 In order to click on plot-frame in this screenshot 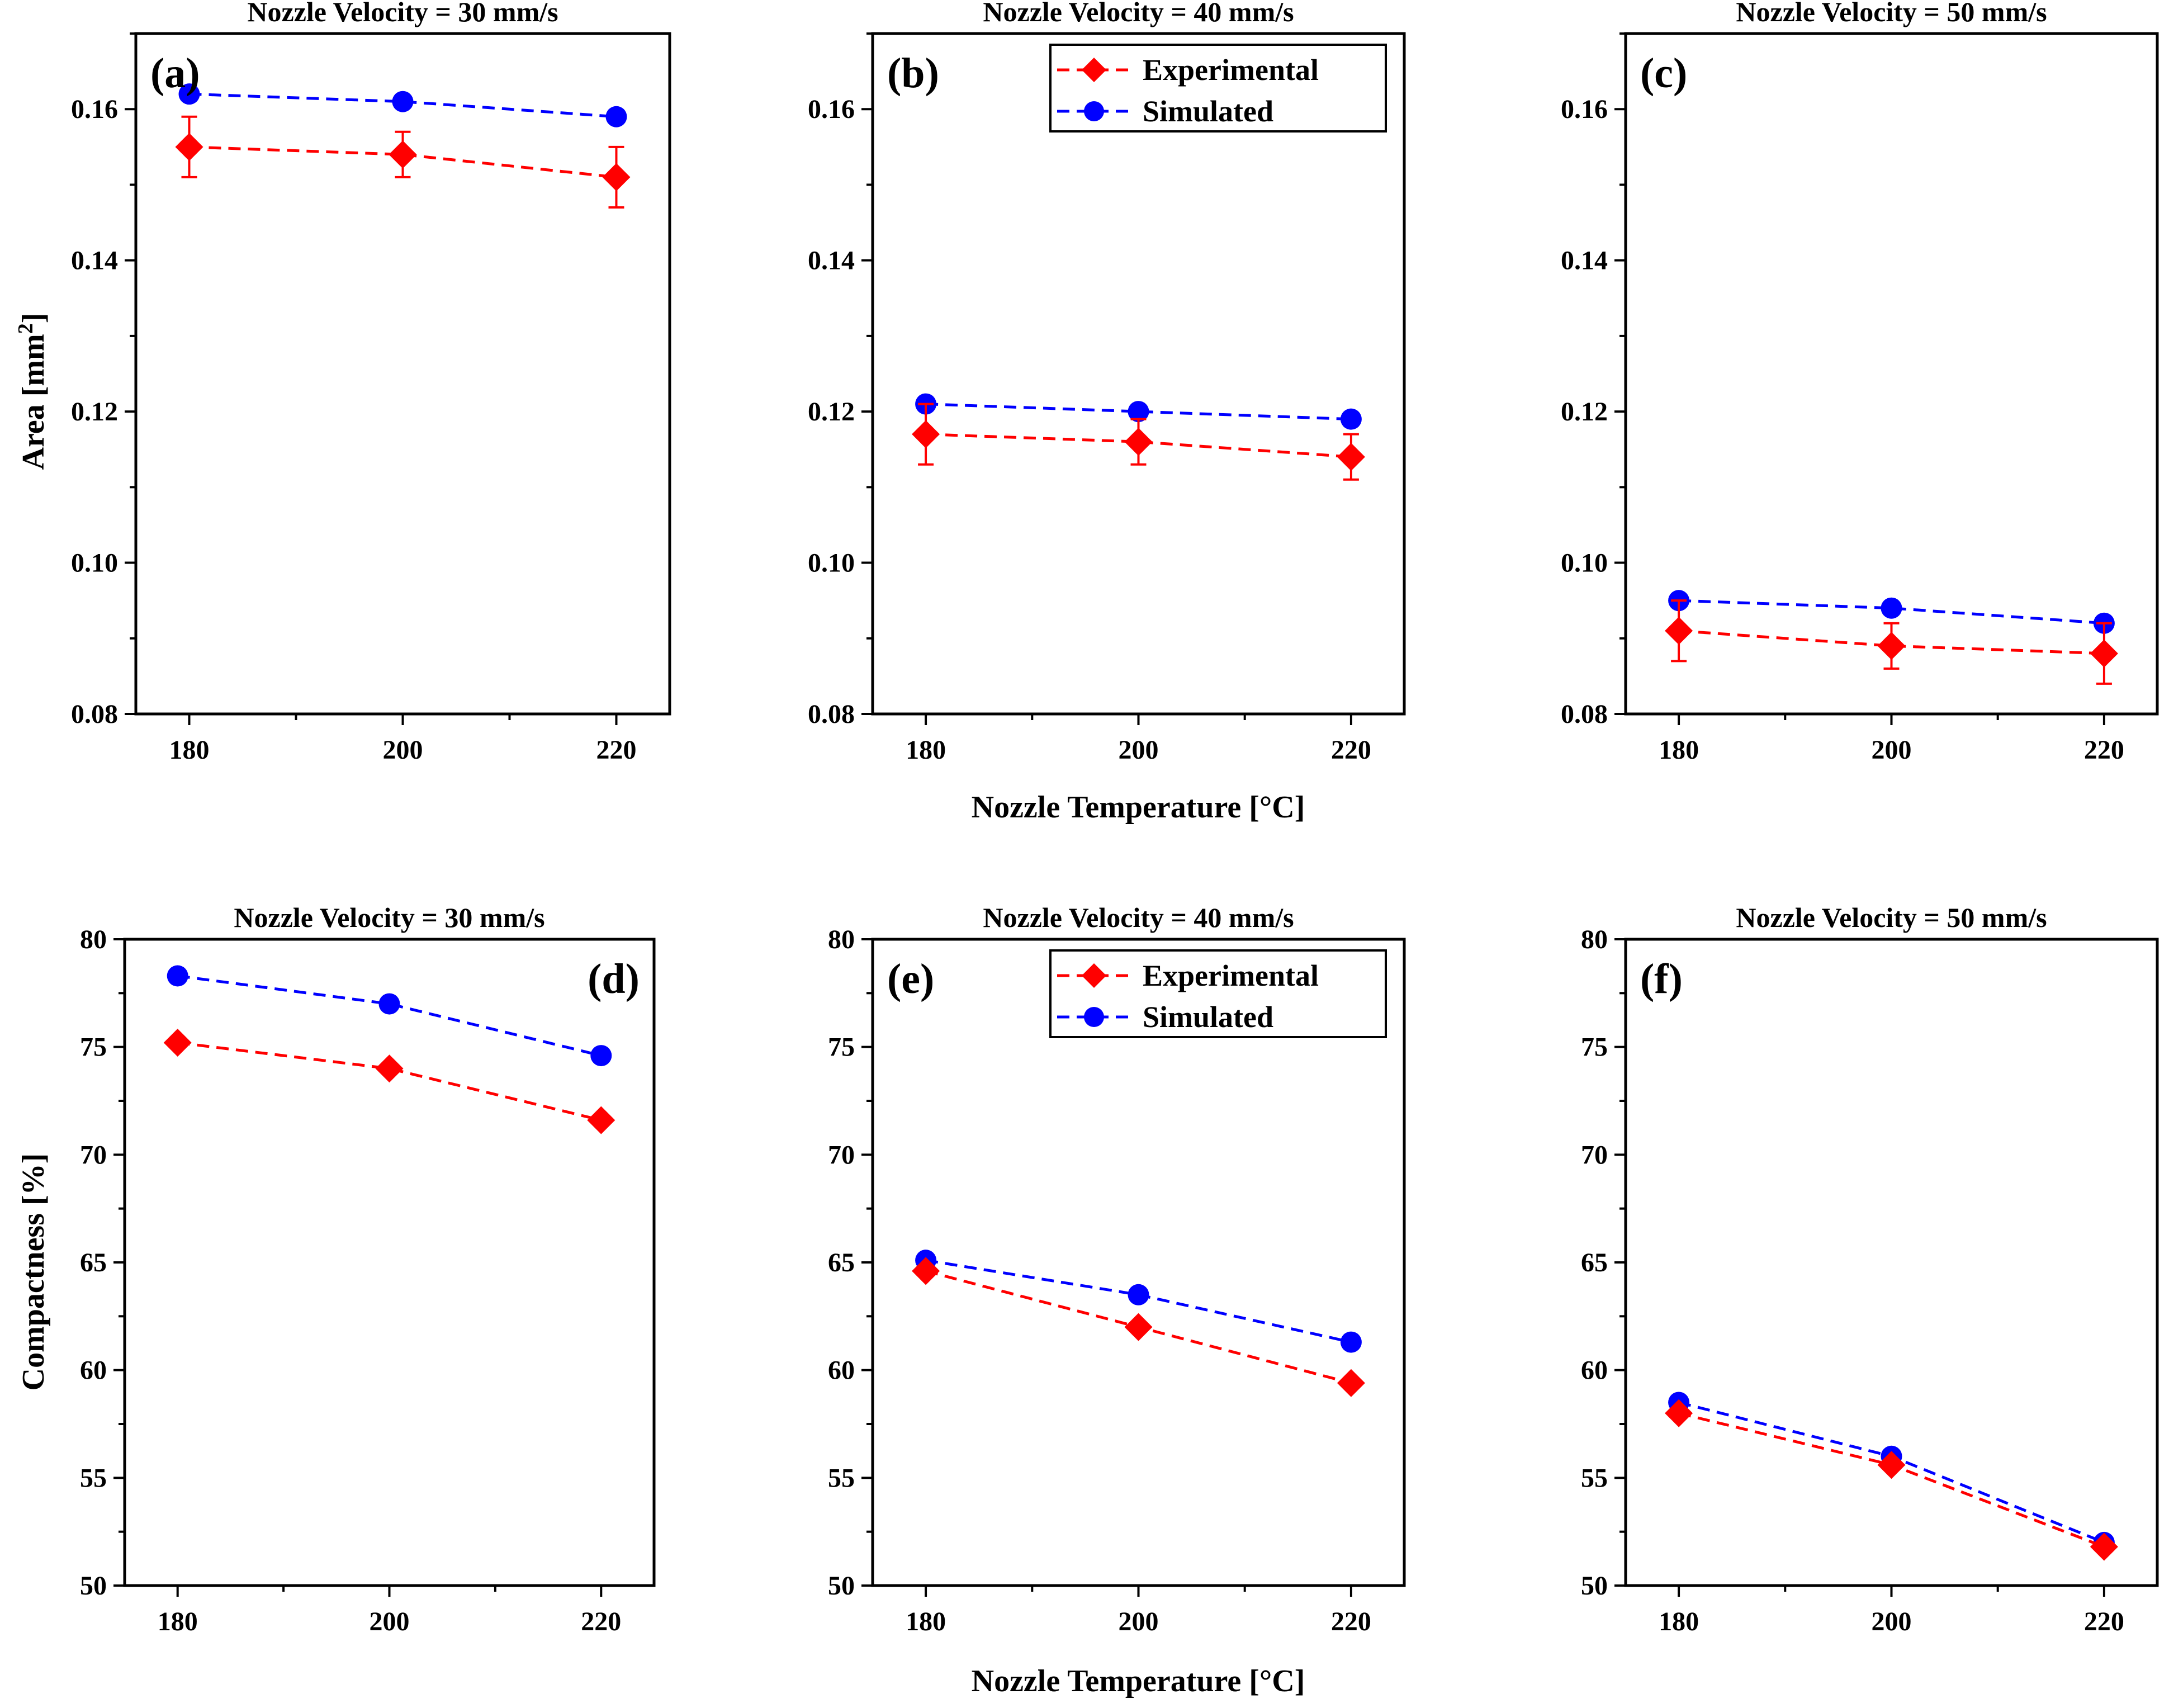, I will do `click(389, 1262)`.